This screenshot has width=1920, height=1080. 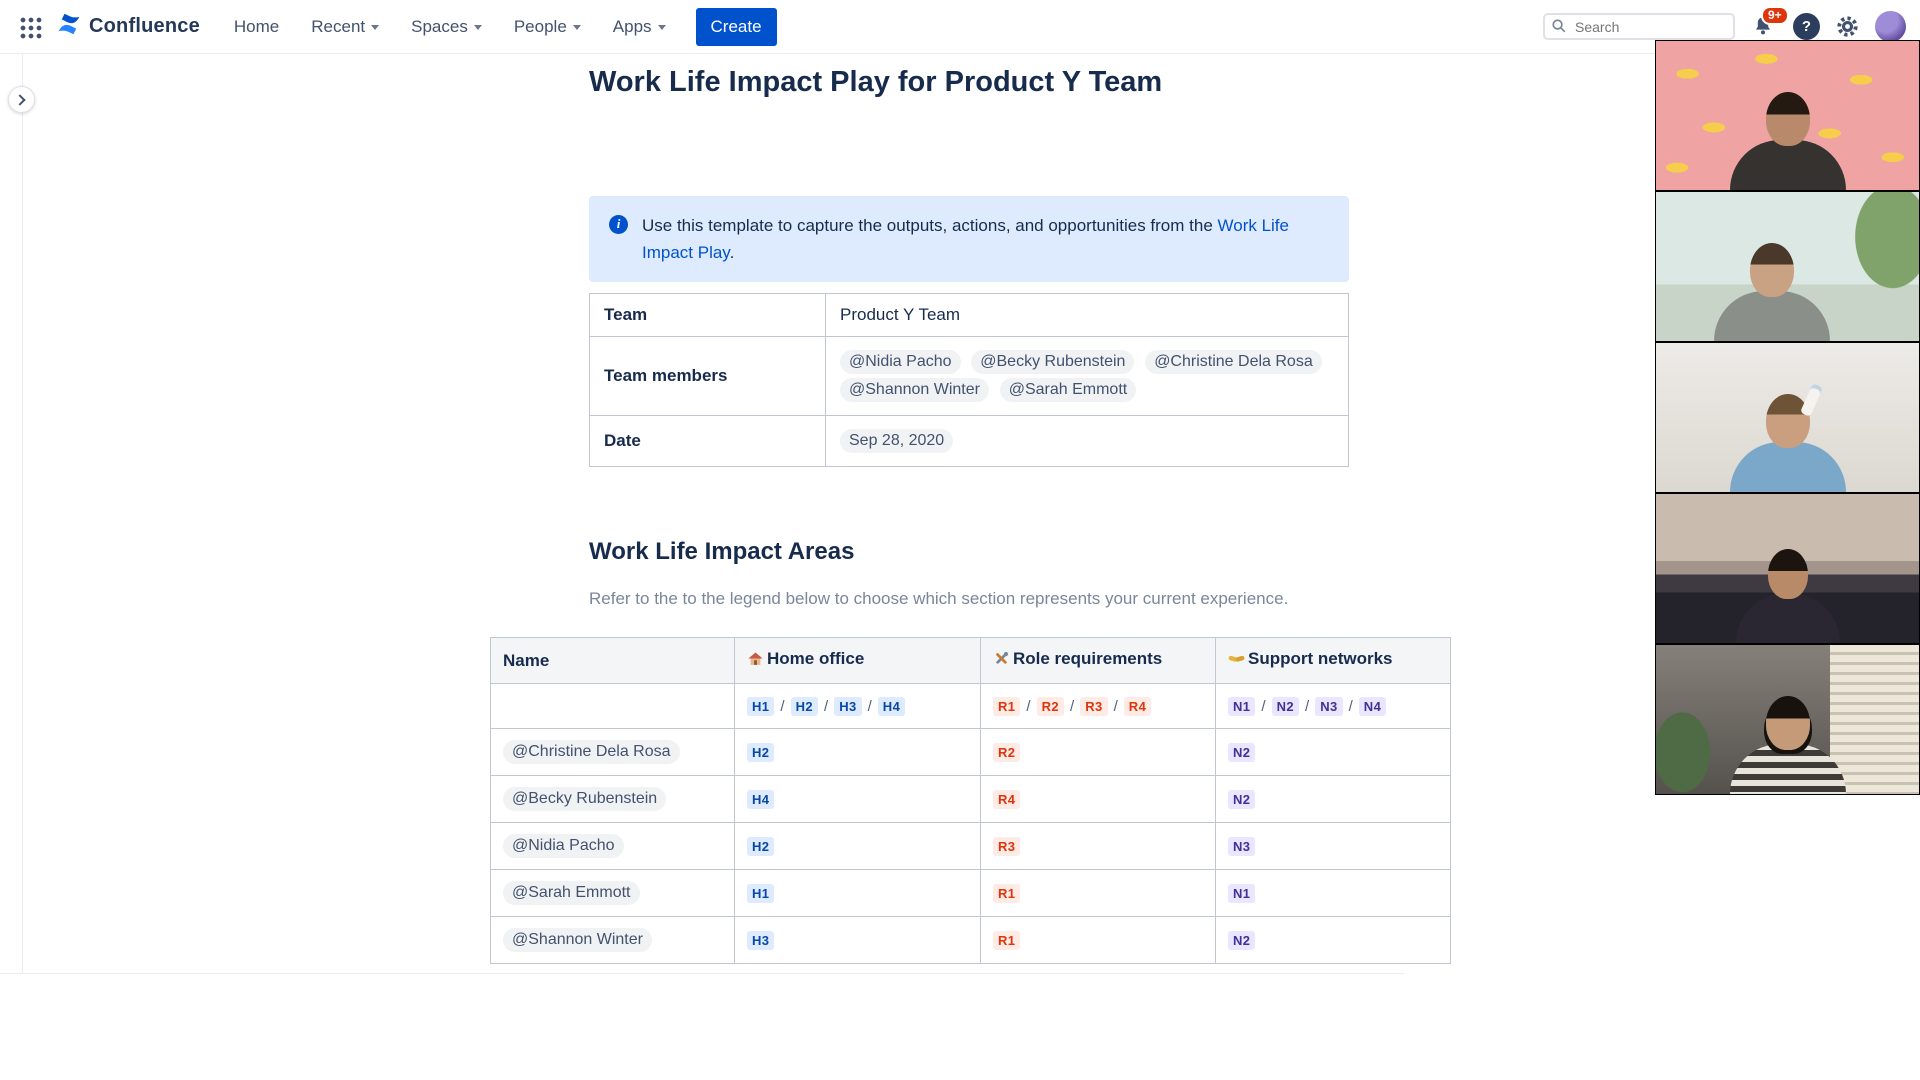 What do you see at coordinates (1775, 15) in the screenshot?
I see `notification-badge: 9+` at bounding box center [1775, 15].